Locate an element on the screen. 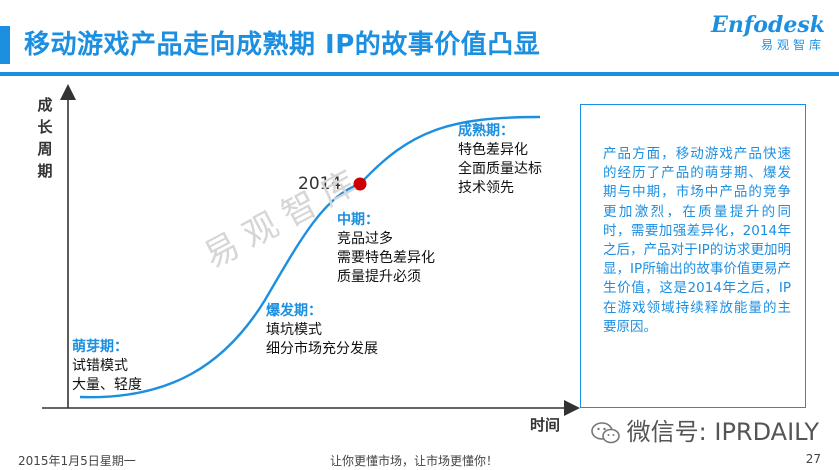  stage-line: 大量、轻度 is located at coordinates (107, 385).